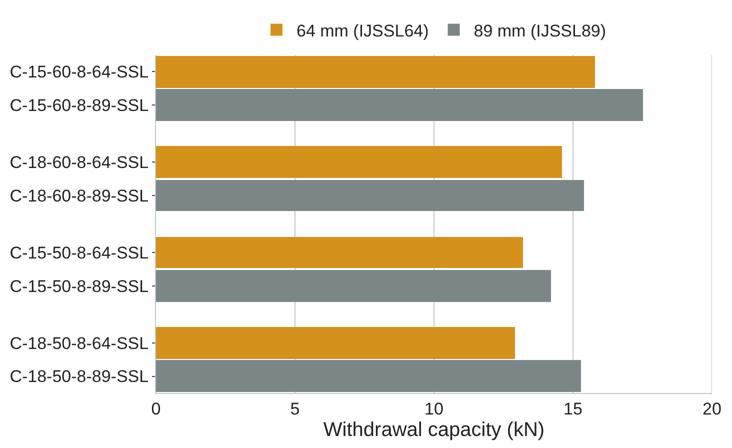 The image size is (732, 448). I want to click on y-tick-label: C-18-50-8-64-SSL, so click(79, 343).